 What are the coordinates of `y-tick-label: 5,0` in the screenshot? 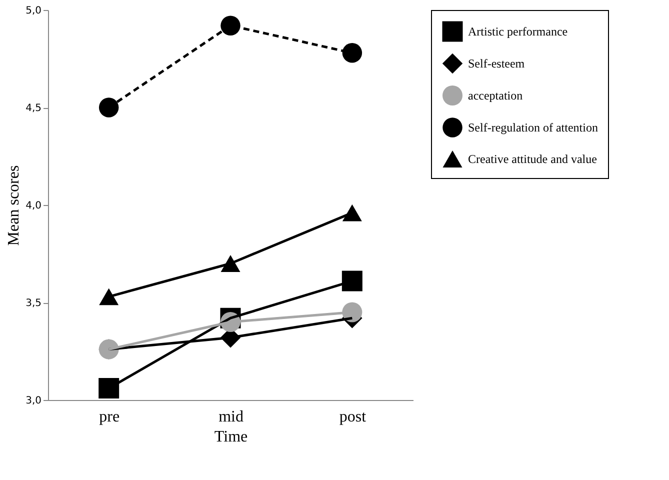 It's located at (34, 11).